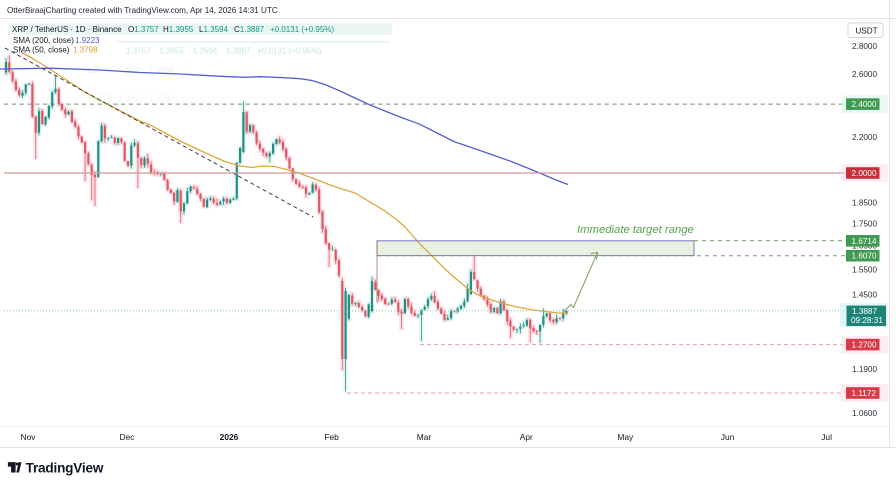  Describe the element at coordinates (29, 437) in the screenshot. I see `svg-text: Nov` at that location.